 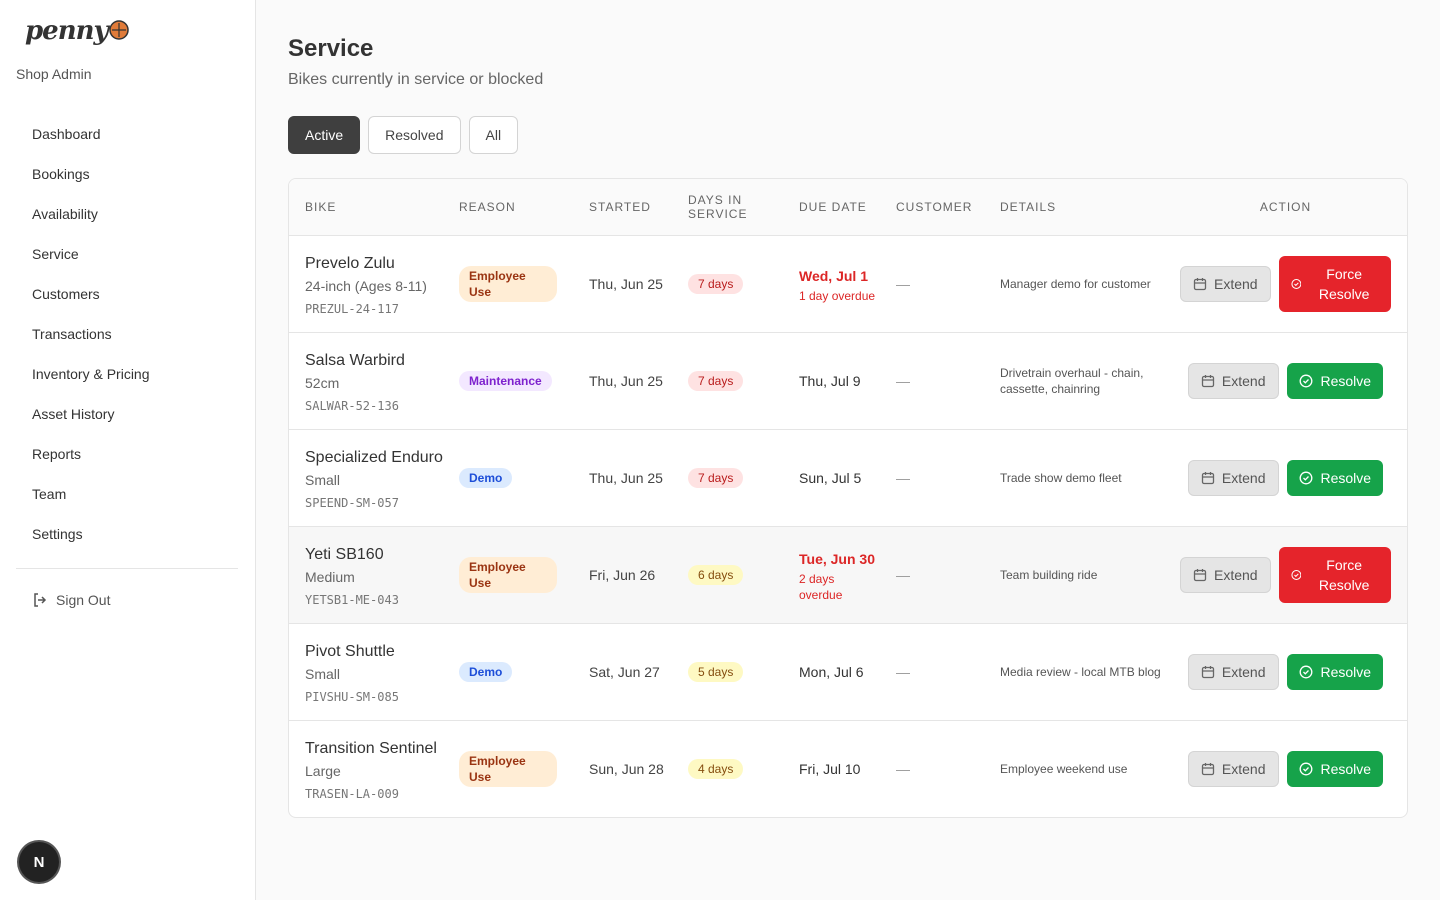 I want to click on bike-code: TRASEN-LA-009, so click(x=352, y=793).